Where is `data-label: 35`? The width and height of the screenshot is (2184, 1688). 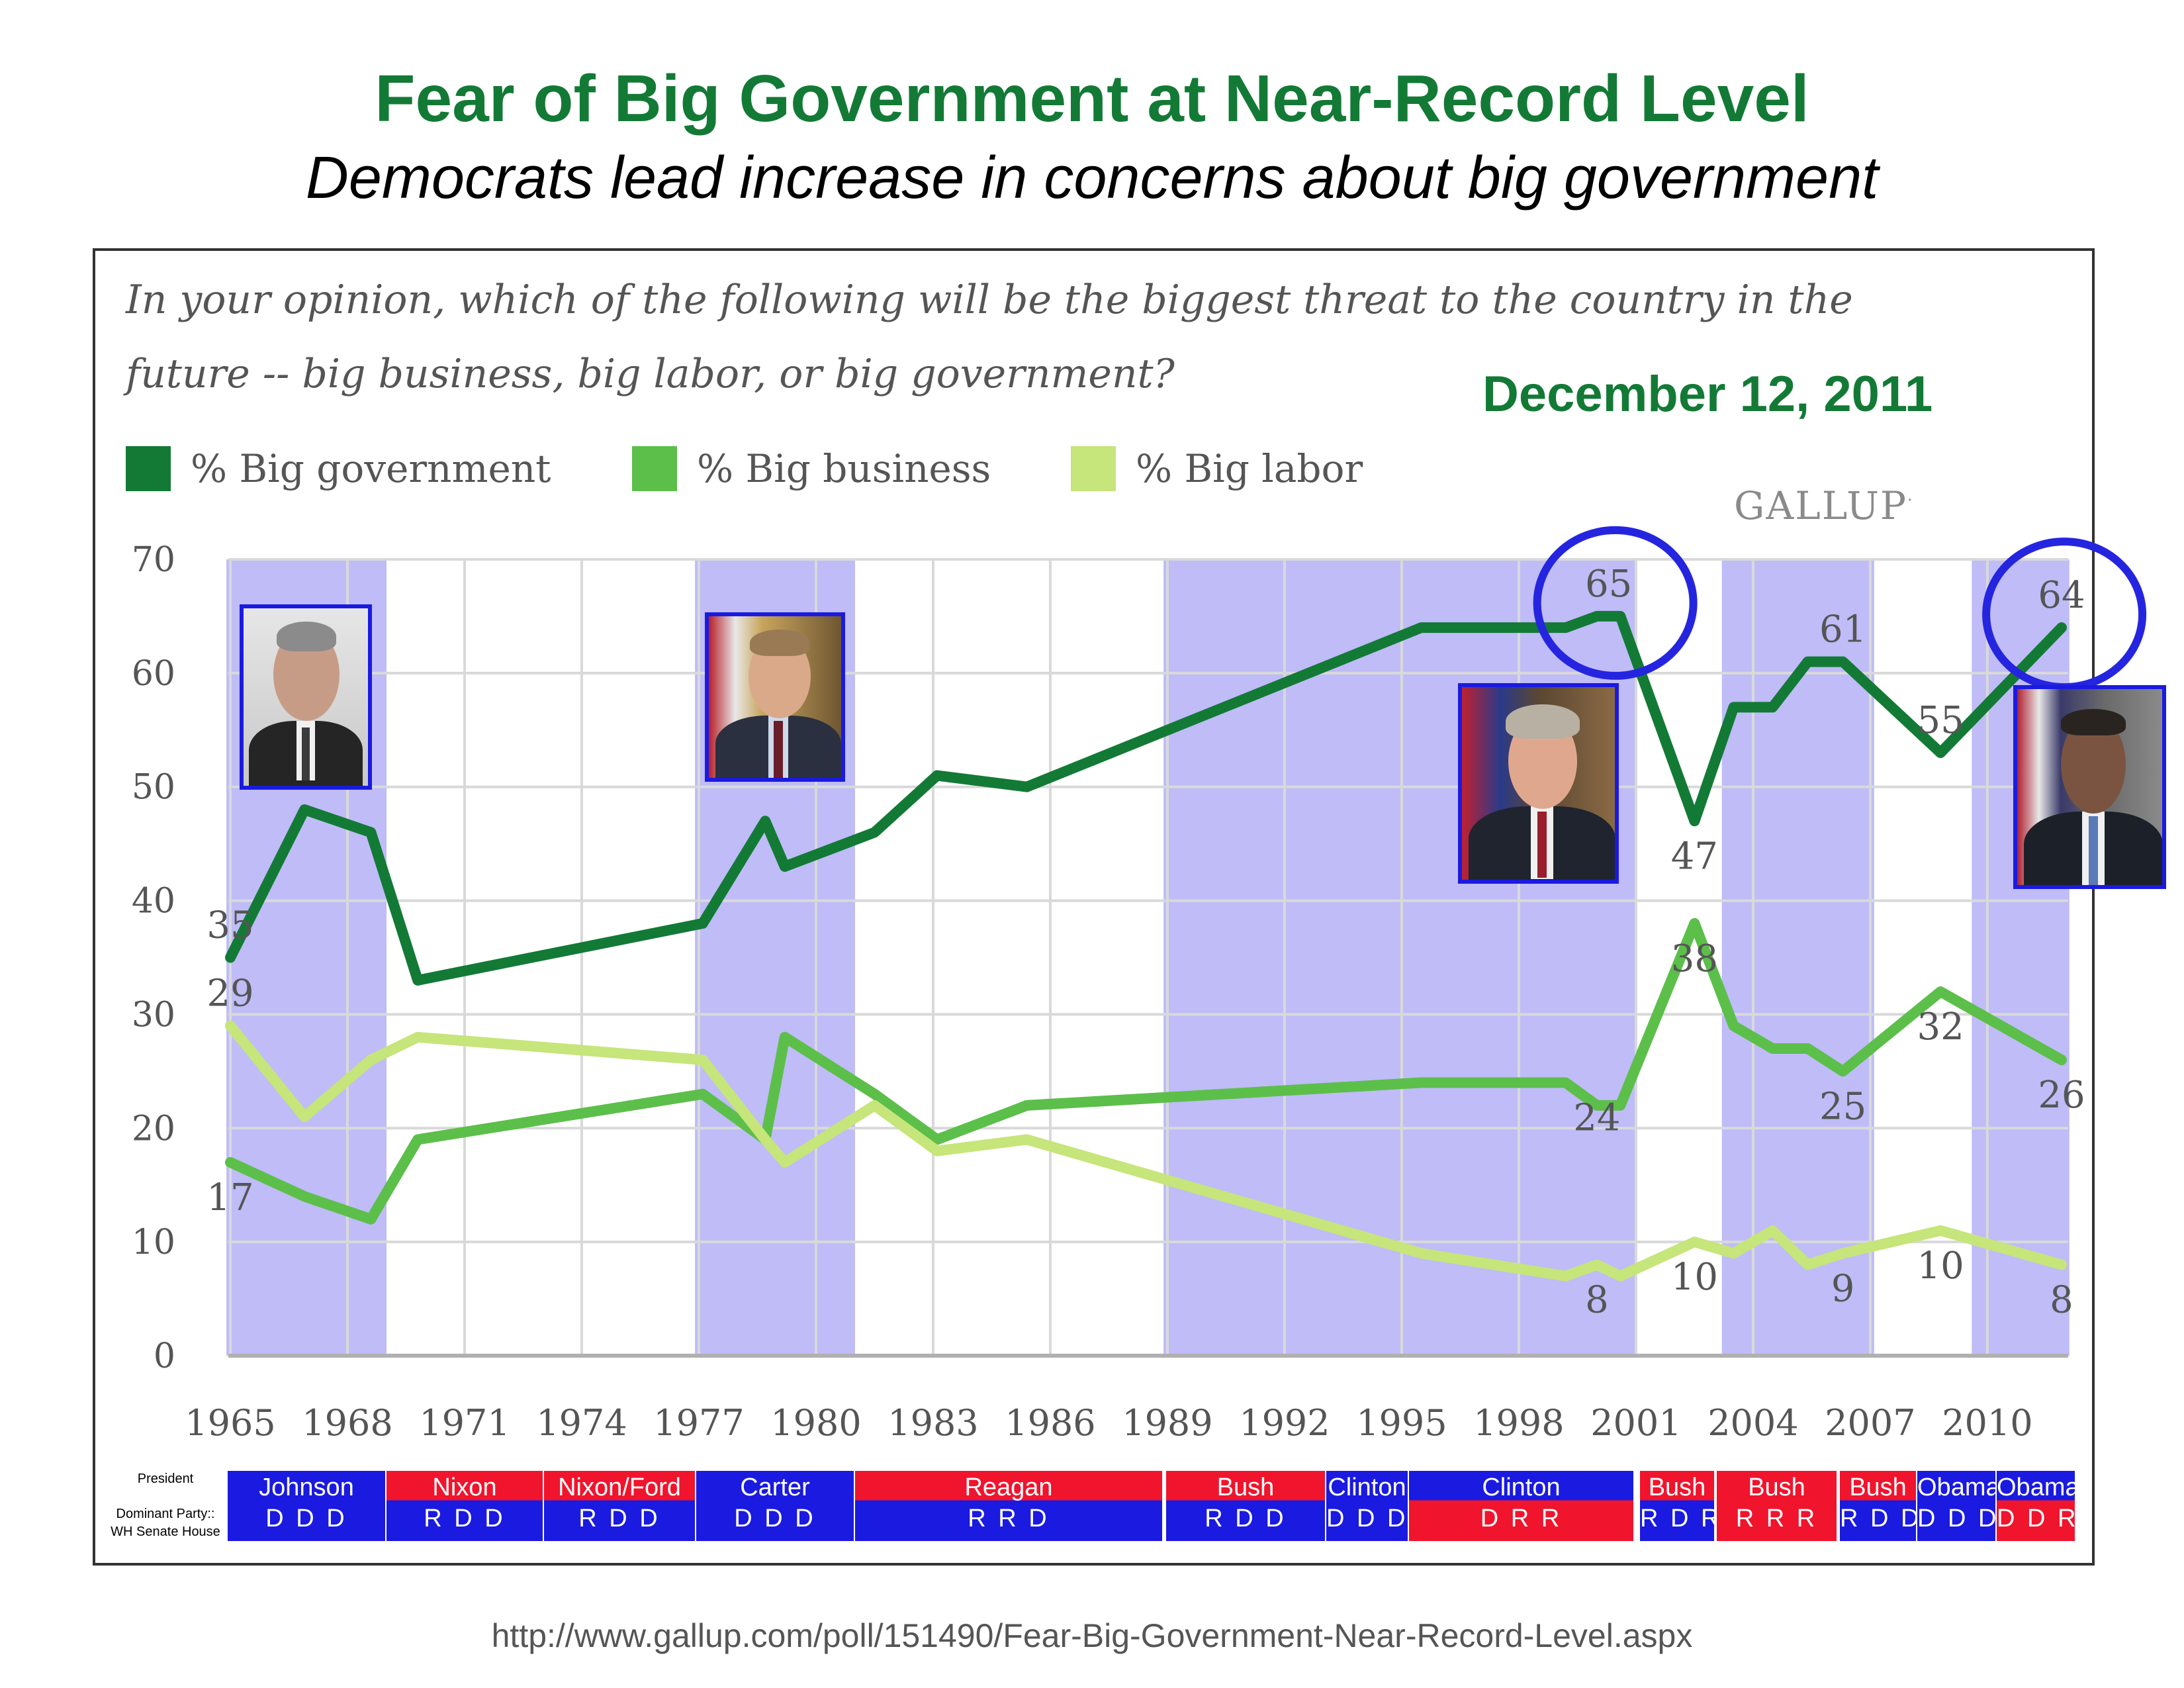
data-label: 35 is located at coordinates (229, 925).